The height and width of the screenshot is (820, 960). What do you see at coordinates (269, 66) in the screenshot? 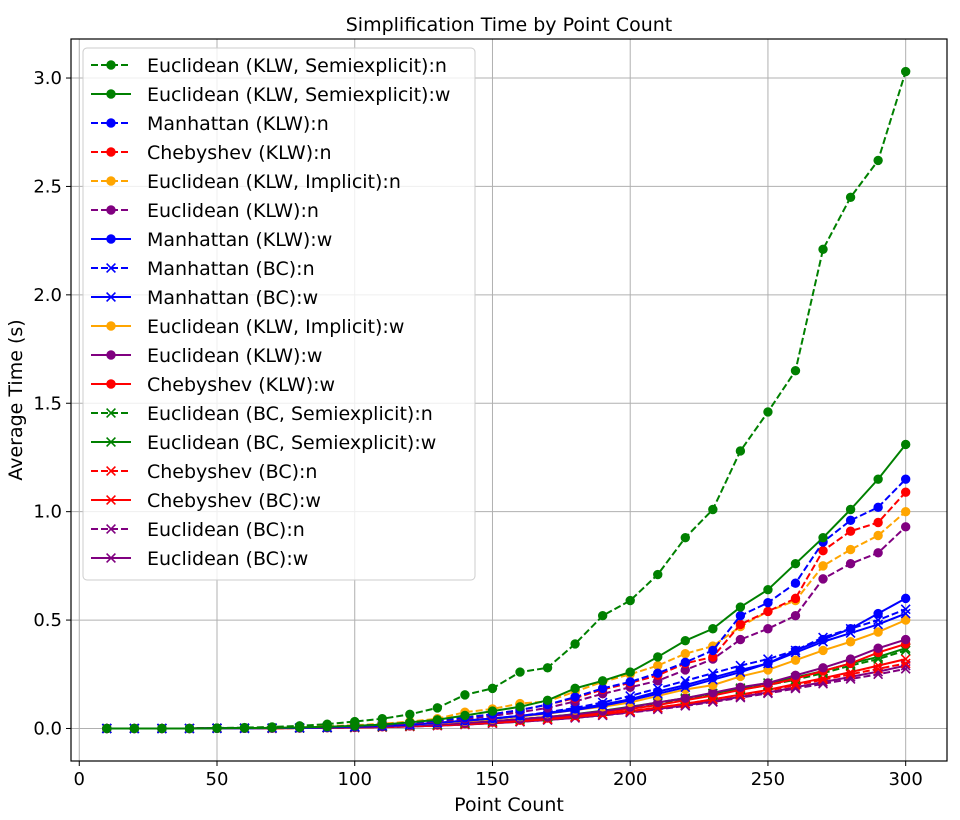
I see `legend-item: Euclidean (KLW, Semiexplicit):n` at bounding box center [269, 66].